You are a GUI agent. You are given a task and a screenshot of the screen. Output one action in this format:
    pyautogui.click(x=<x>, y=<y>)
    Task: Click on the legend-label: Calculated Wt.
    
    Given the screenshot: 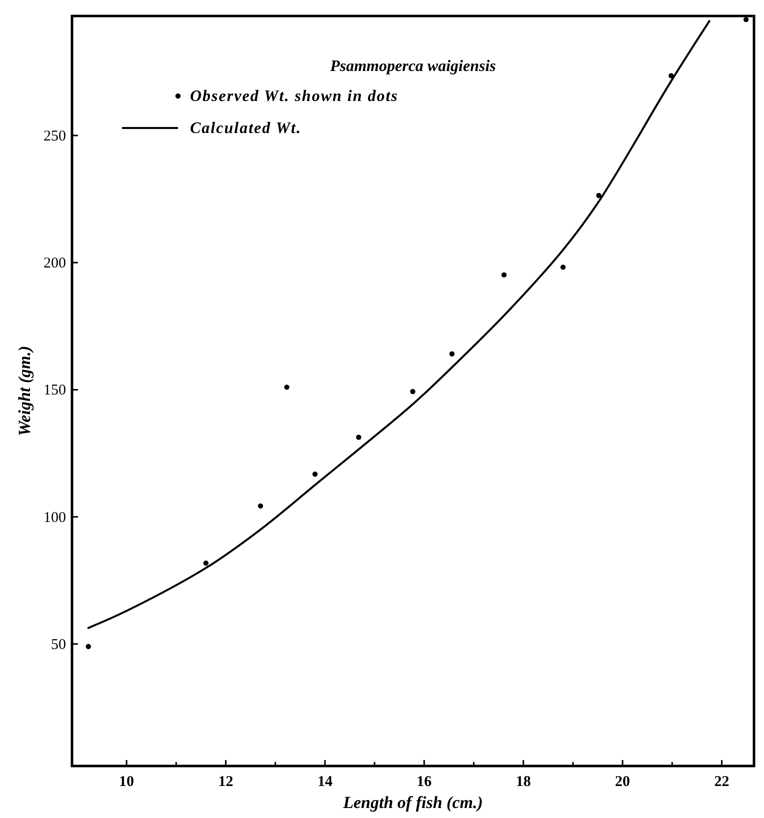 What is the action you would take?
    pyautogui.click(x=246, y=128)
    